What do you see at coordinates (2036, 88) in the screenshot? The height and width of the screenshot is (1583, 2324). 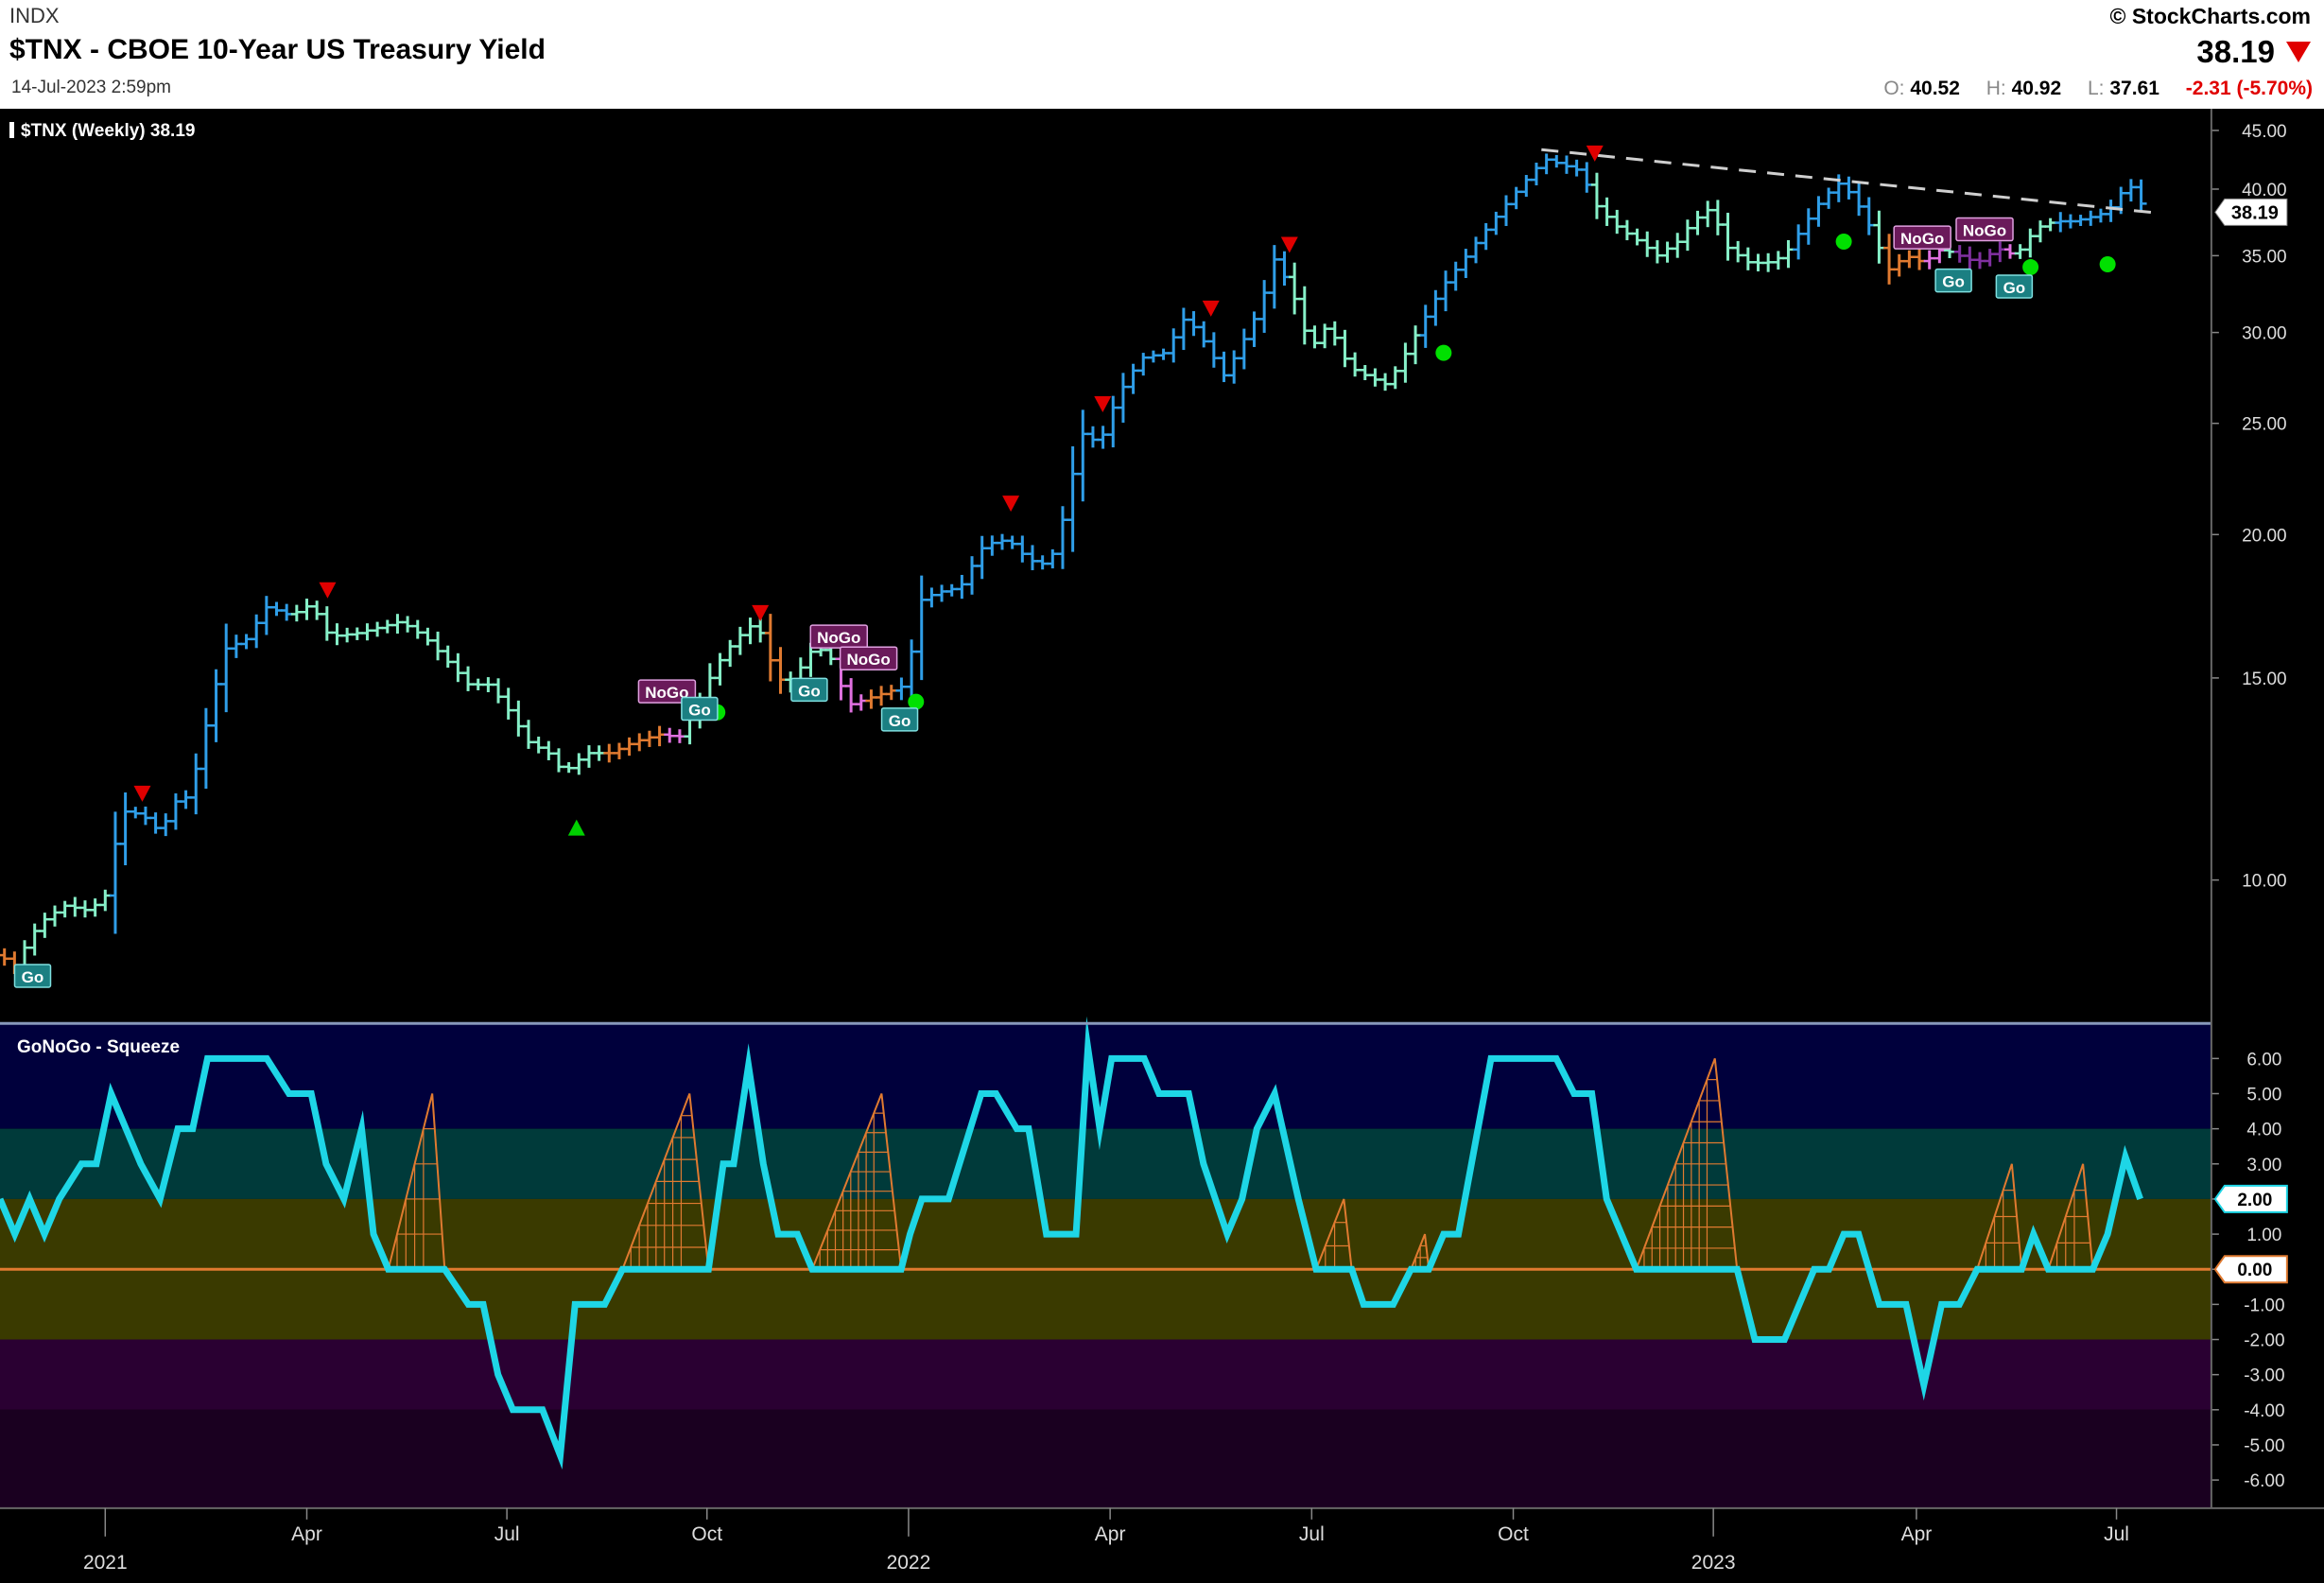 I see `high-value: 40.92` at bounding box center [2036, 88].